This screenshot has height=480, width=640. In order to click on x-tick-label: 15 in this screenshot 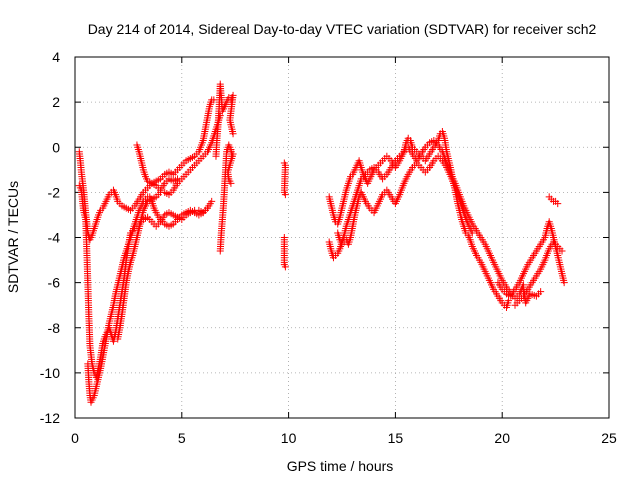, I will do `click(396, 438)`.